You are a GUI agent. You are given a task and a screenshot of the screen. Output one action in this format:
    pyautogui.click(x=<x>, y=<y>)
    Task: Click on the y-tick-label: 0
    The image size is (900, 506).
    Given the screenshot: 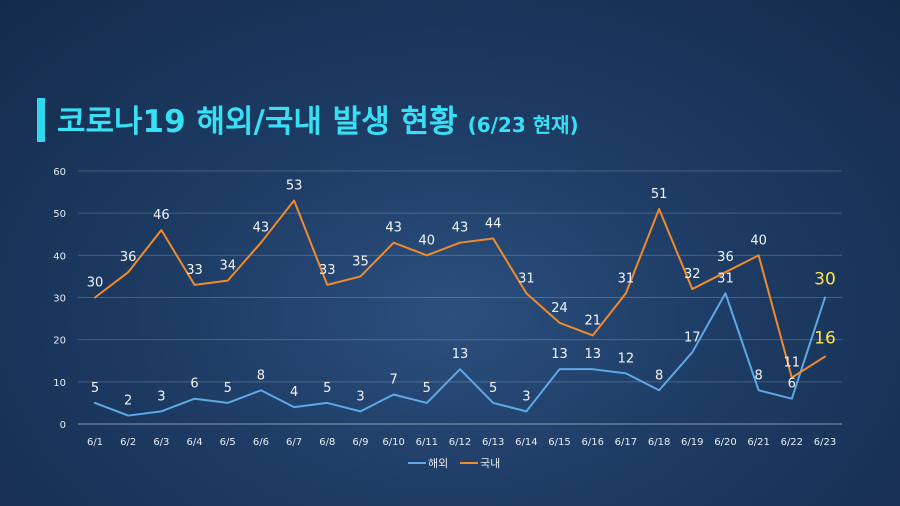 What is the action you would take?
    pyautogui.click(x=63, y=425)
    